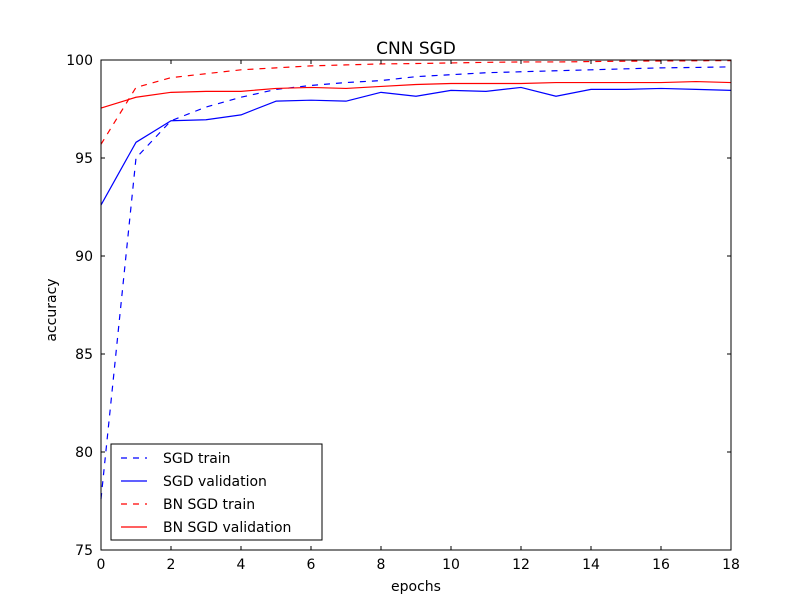 Image resolution: width=812 pixels, height=616 pixels. What do you see at coordinates (661, 565) in the screenshot?
I see `x-tick-label: 16` at bounding box center [661, 565].